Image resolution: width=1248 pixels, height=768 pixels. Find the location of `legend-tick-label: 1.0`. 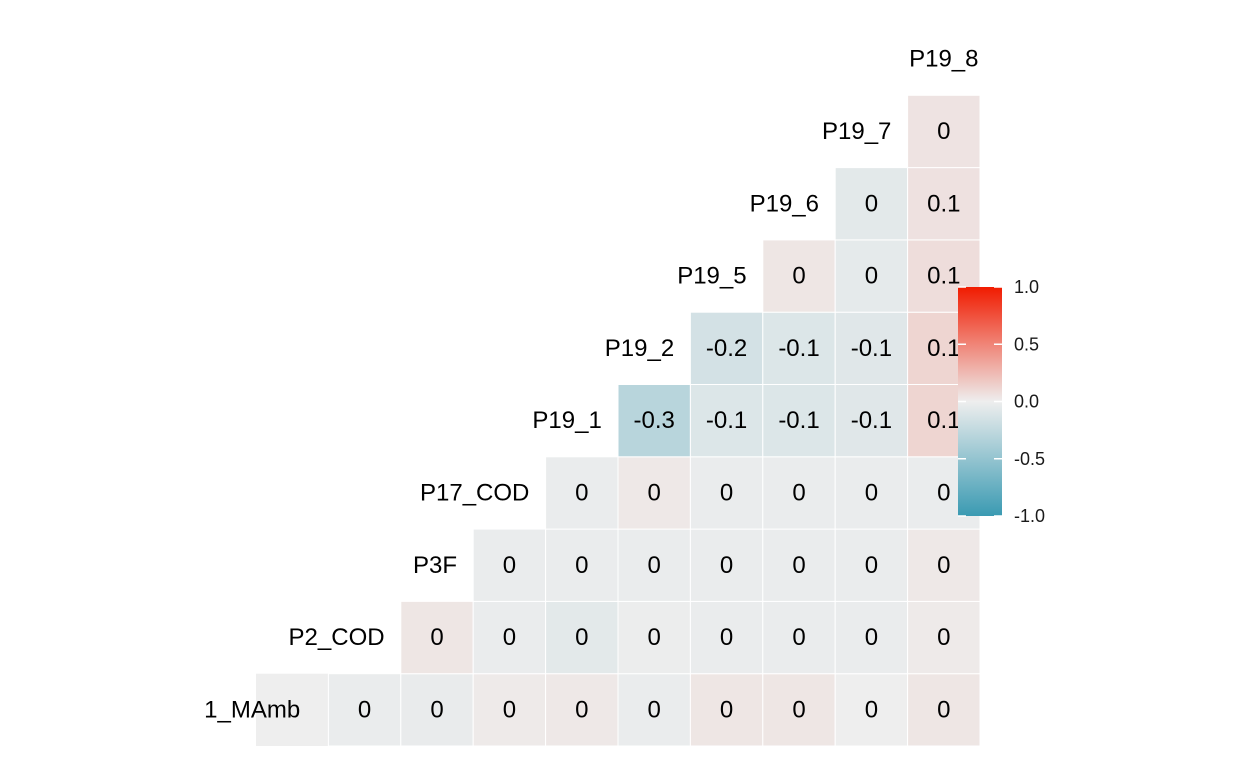

legend-tick-label: 1.0 is located at coordinates (1026, 287).